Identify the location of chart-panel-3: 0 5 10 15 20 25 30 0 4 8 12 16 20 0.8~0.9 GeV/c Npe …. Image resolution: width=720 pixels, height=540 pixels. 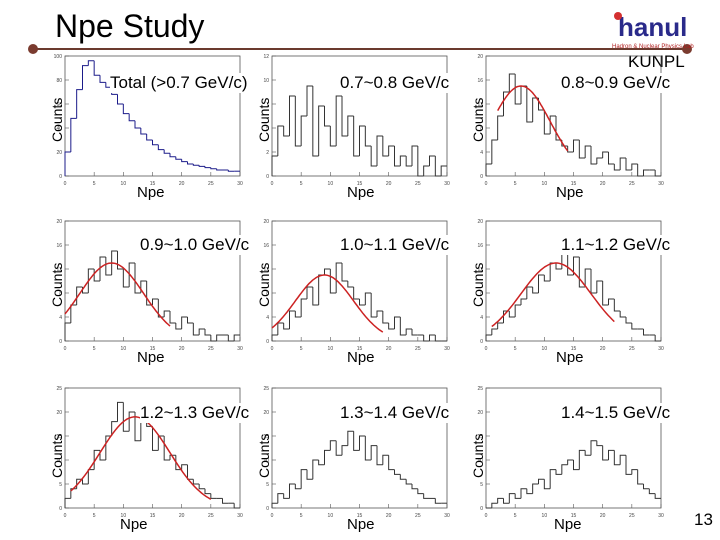
(572, 125).